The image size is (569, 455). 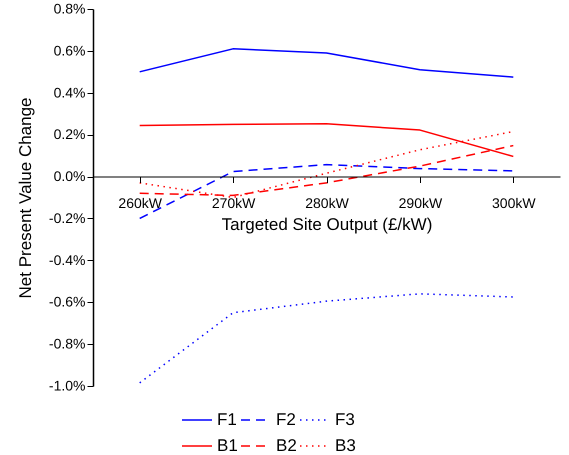 I want to click on legend-label: B3, so click(x=345, y=445).